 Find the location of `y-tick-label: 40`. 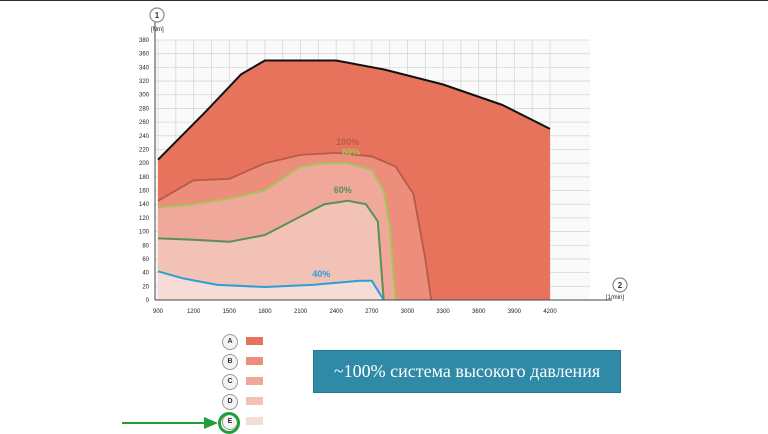

y-tick-label: 40 is located at coordinates (145, 274).